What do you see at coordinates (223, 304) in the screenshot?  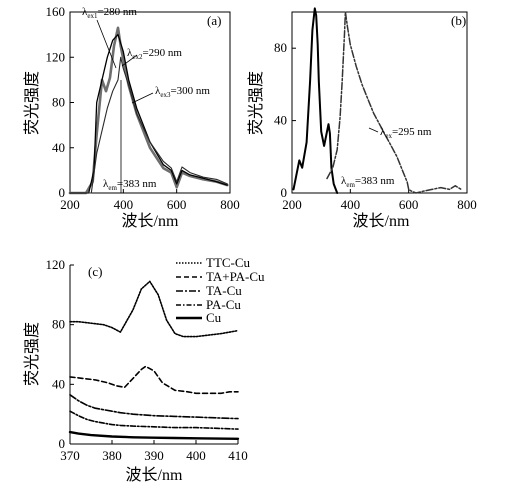 I see `legend-label-pa-cu: PA-Cu` at bounding box center [223, 304].